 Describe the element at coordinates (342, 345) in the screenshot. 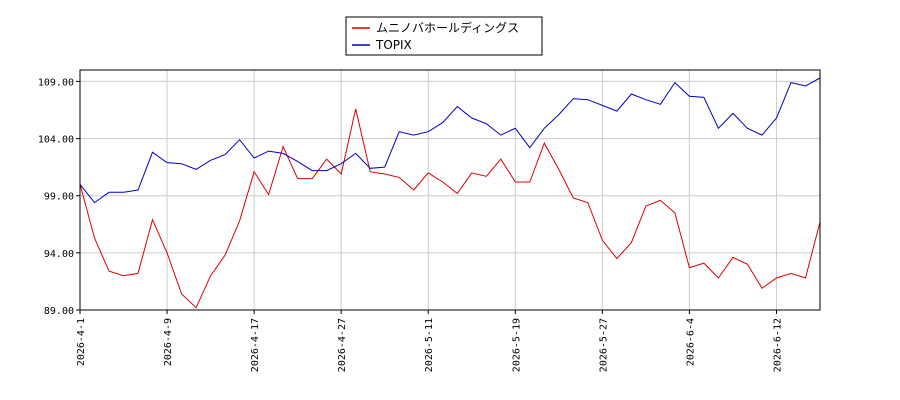

I see `x-tick-label: 2026-4-27` at that location.